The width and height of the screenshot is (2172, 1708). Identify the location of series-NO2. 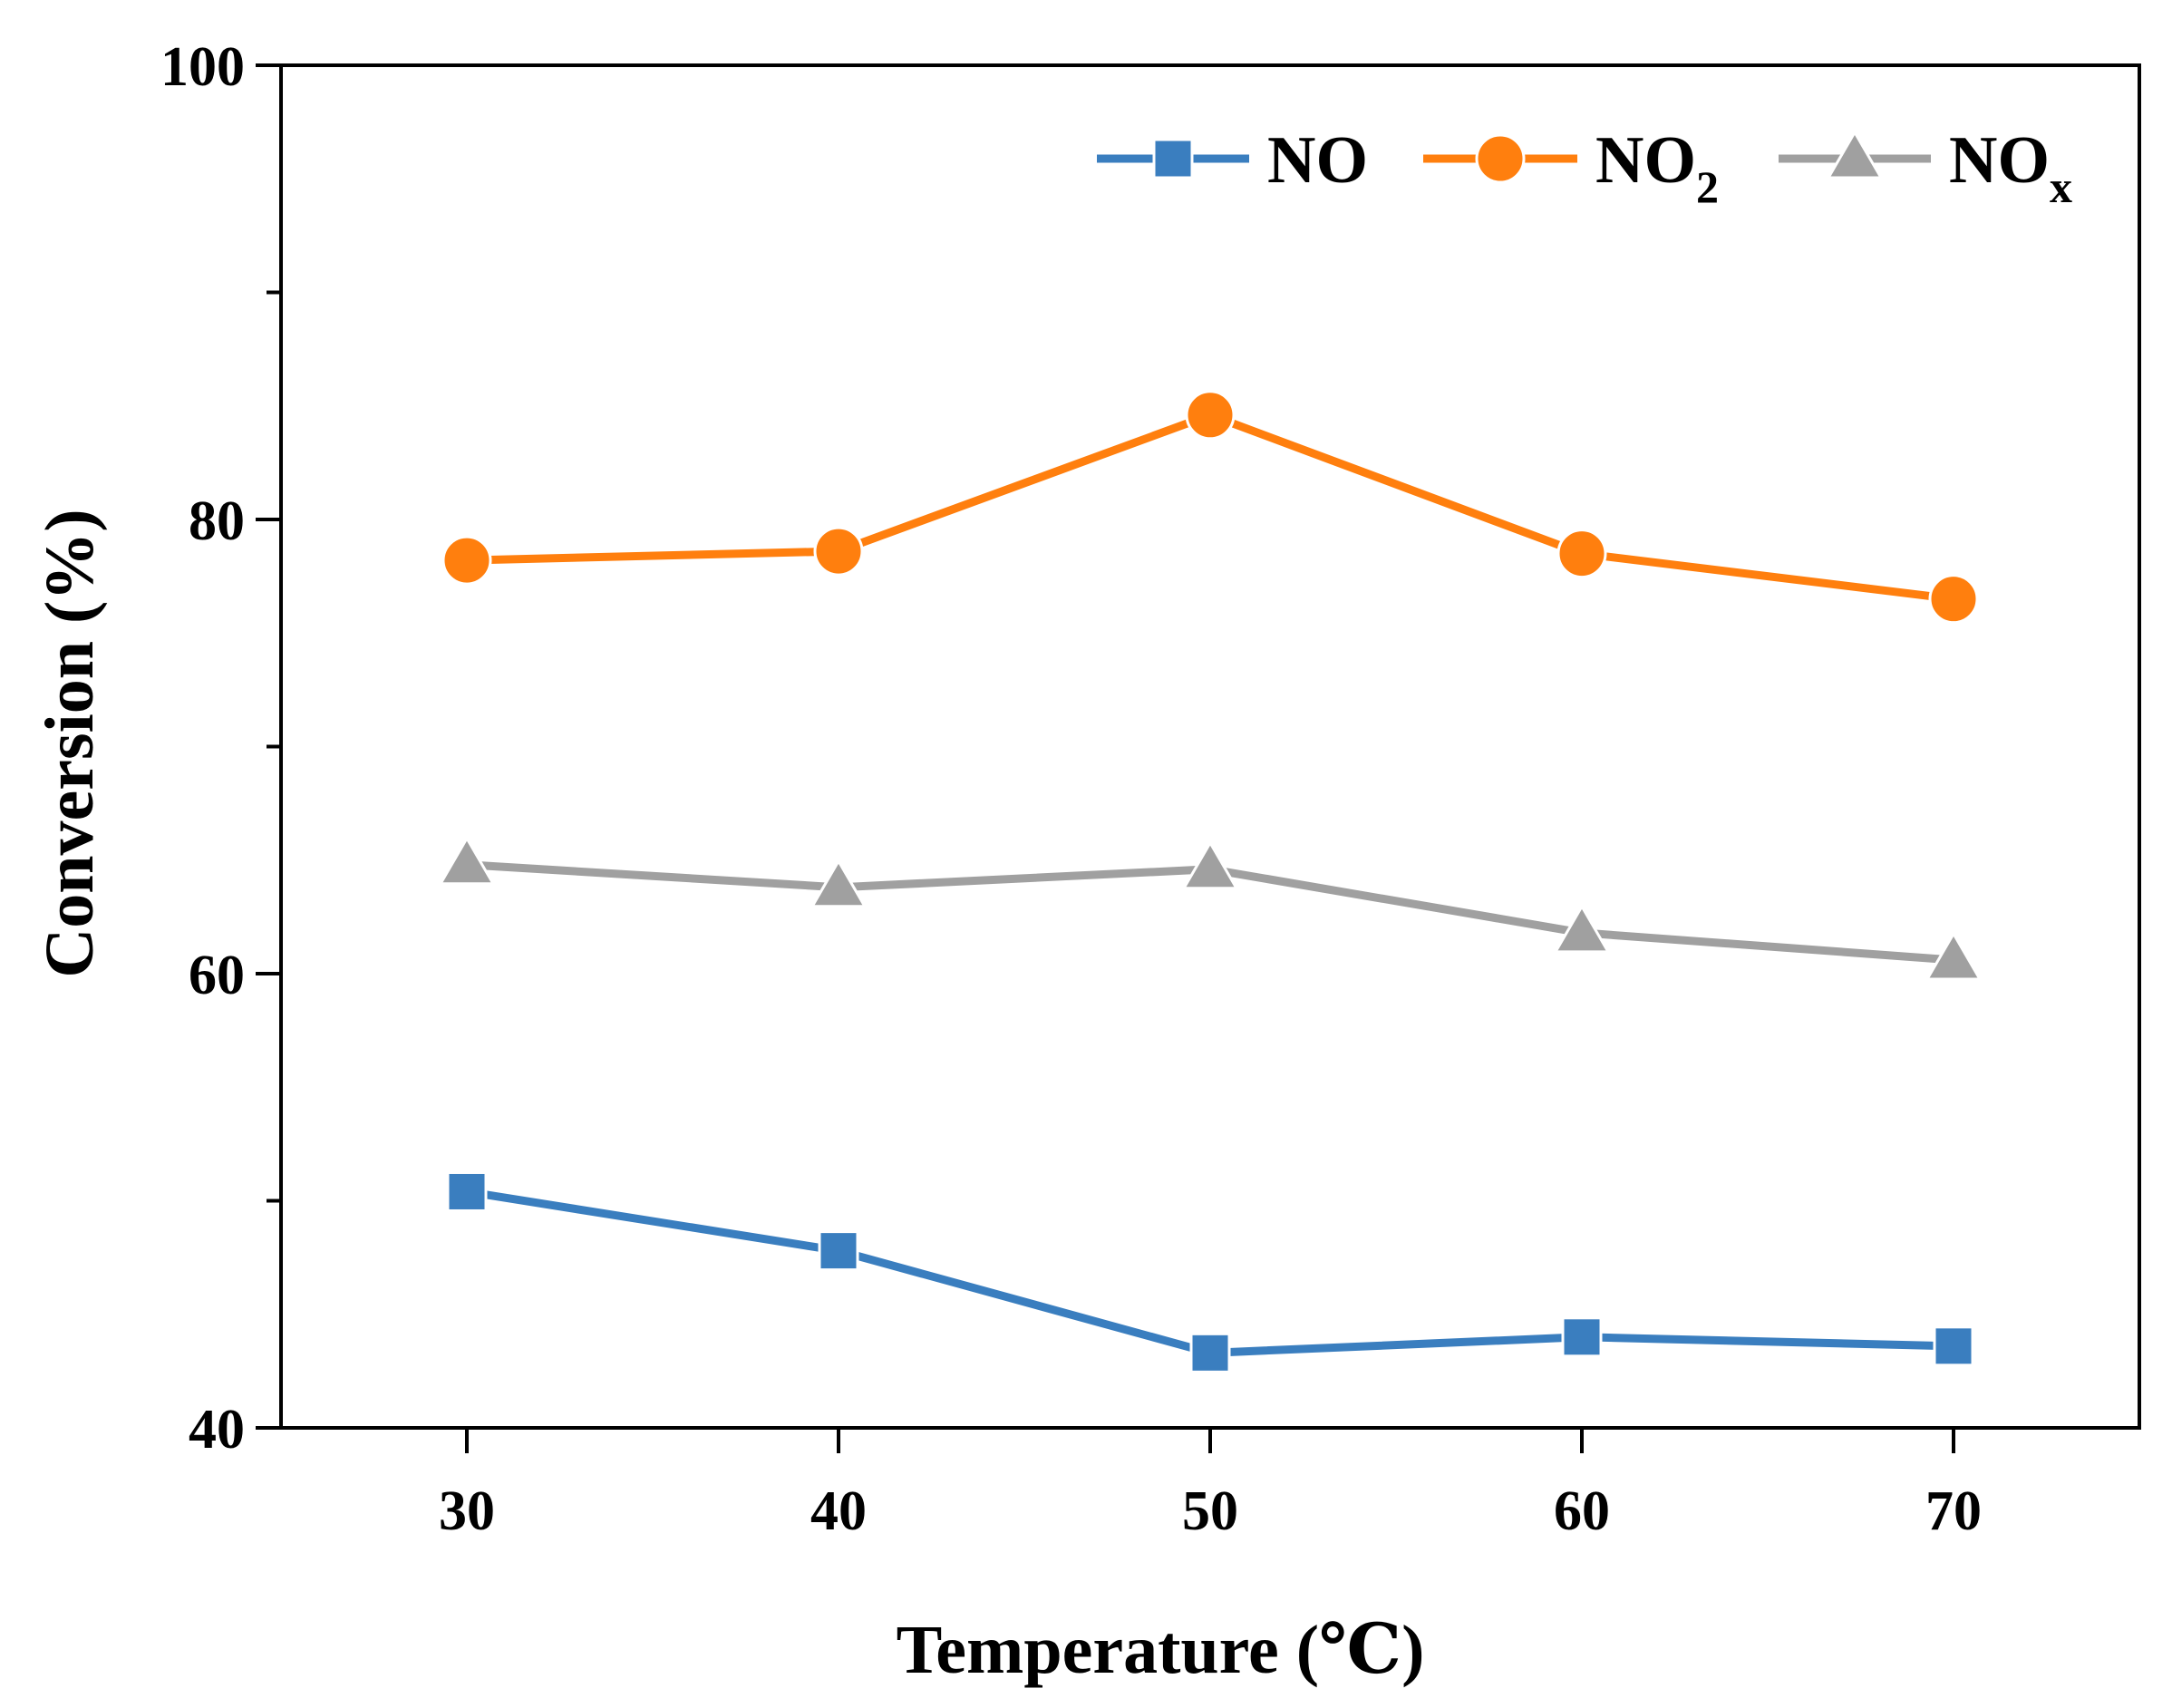
(1210, 507).